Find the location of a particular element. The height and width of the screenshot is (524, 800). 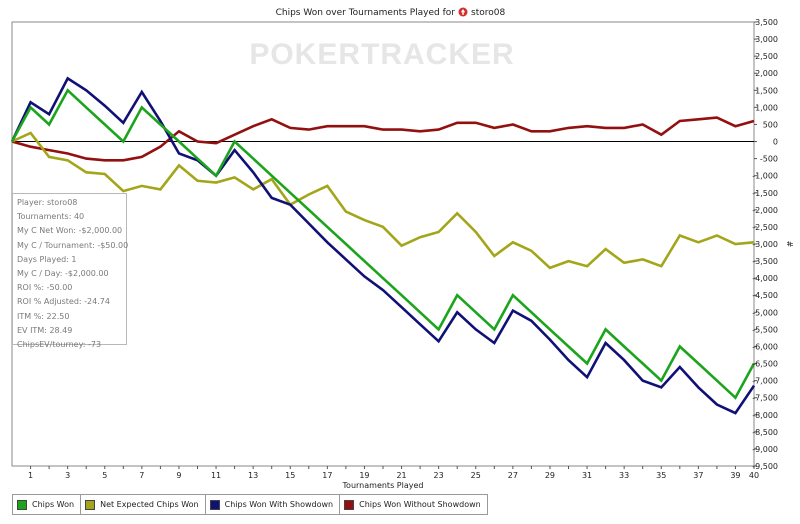

y-tick-label: -3,500 is located at coordinates (765, 261).